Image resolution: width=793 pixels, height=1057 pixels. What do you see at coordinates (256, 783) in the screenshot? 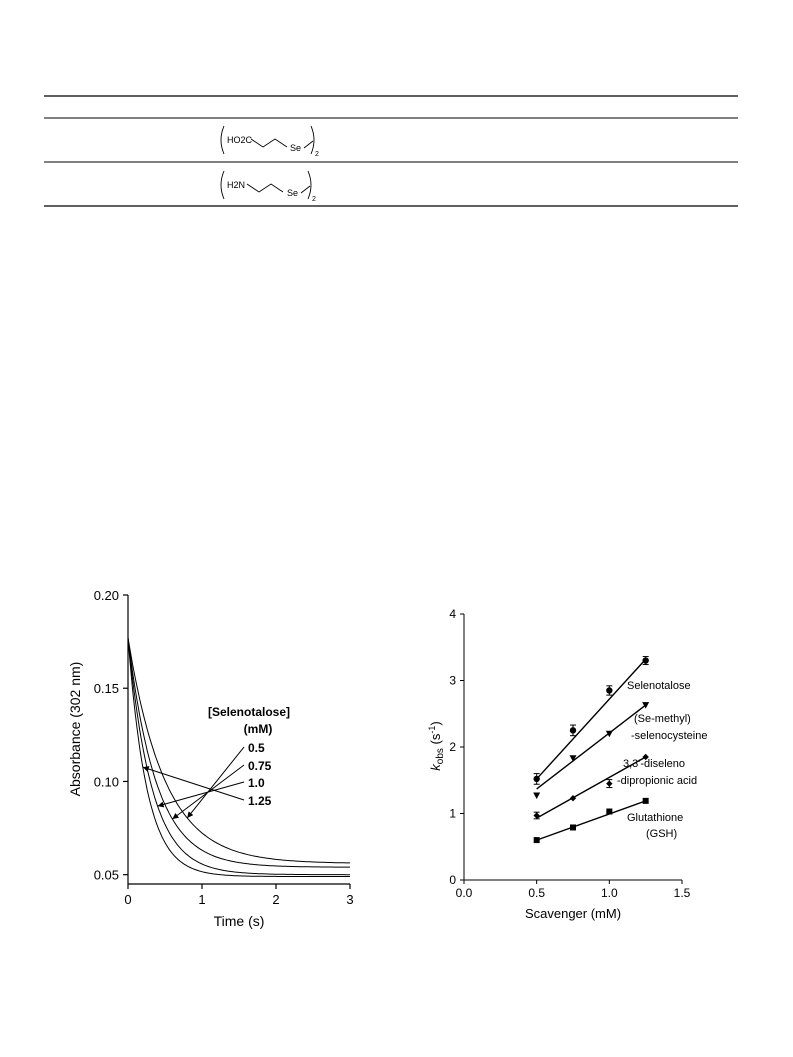
I see `legend-series-label: 1.0` at bounding box center [256, 783].